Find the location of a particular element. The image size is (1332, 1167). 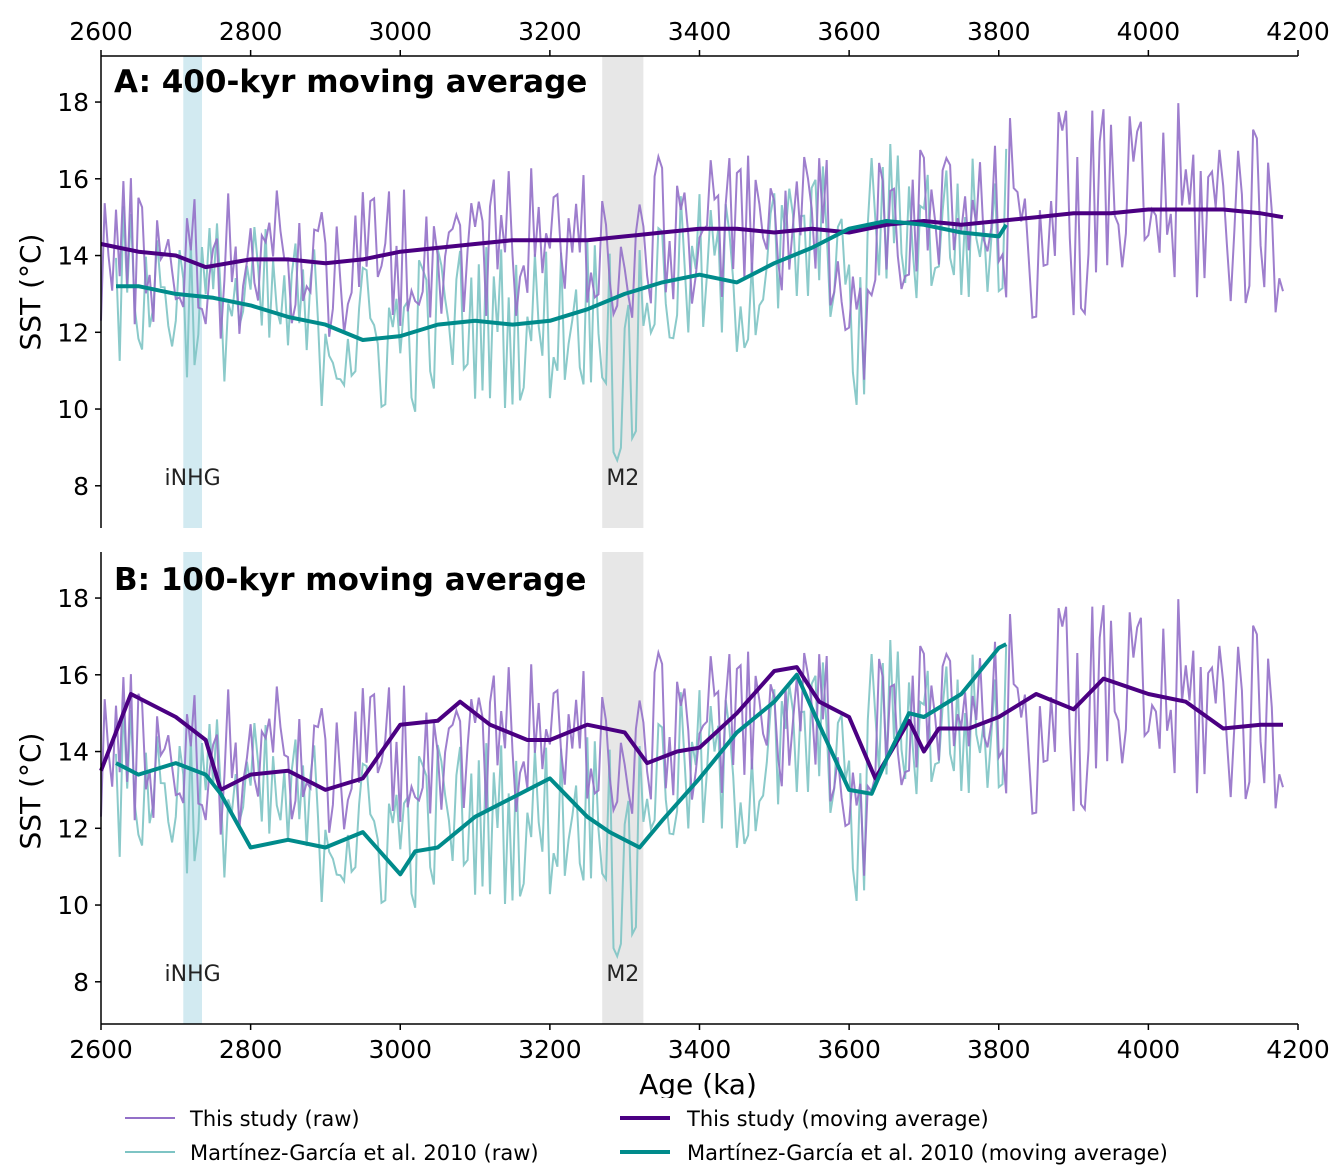

legend-label: Martínez-García et al. 2010 (raw) is located at coordinates (364, 1153).